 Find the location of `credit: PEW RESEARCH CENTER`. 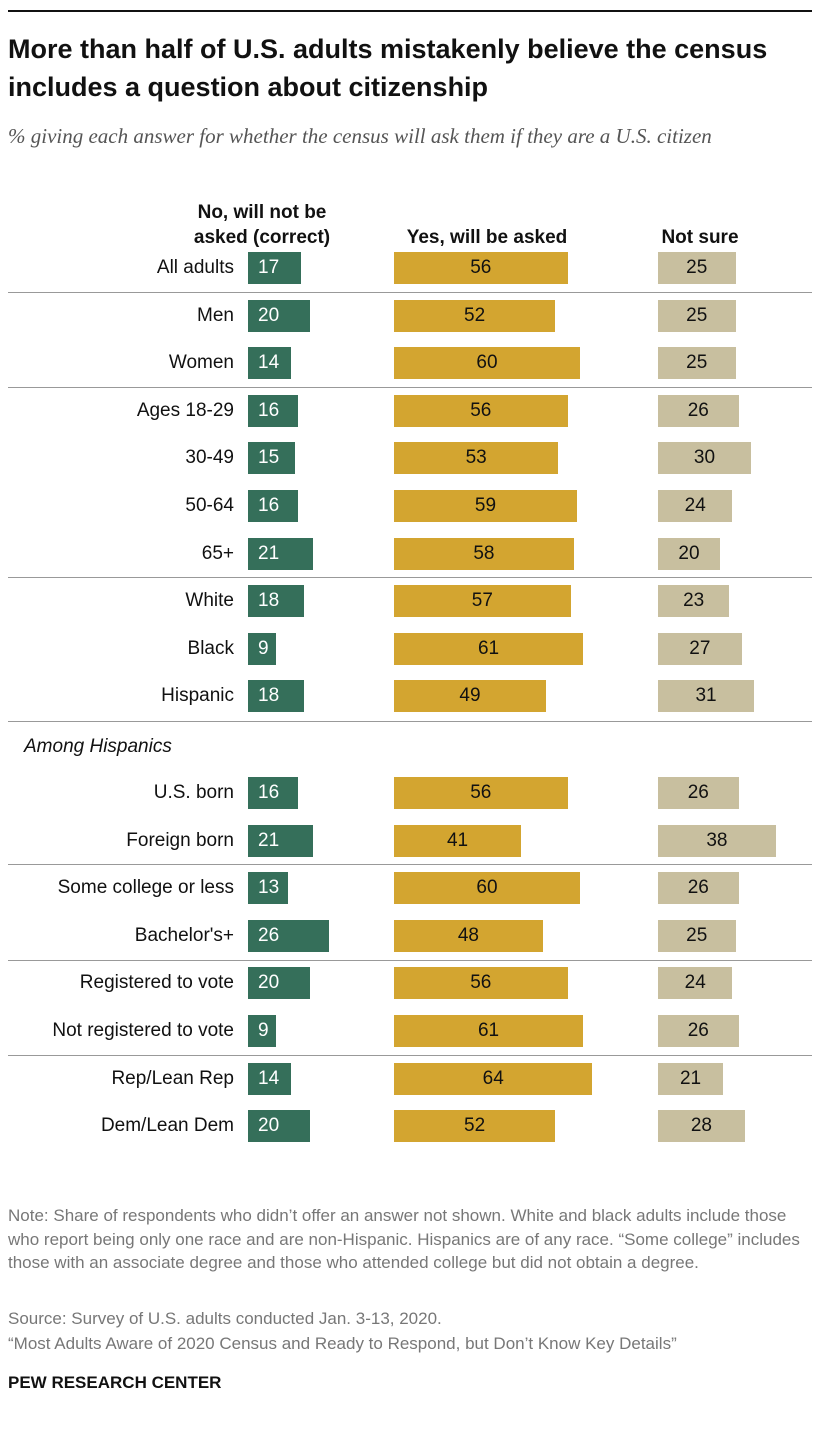

credit: PEW RESEARCH CENTER is located at coordinates (115, 1382).